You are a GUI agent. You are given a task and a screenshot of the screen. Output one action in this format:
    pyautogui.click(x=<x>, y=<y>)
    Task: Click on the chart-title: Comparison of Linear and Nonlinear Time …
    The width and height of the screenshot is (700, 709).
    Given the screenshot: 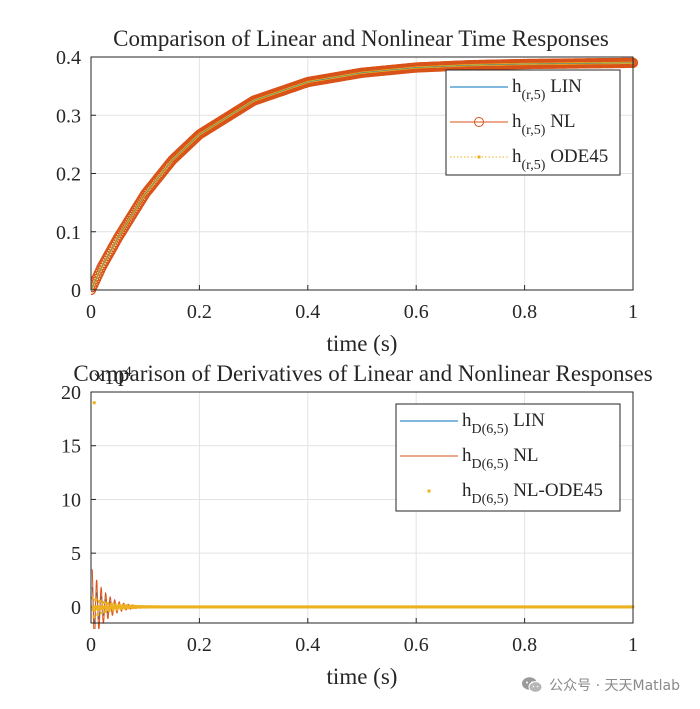 What is the action you would take?
    pyautogui.click(x=361, y=38)
    